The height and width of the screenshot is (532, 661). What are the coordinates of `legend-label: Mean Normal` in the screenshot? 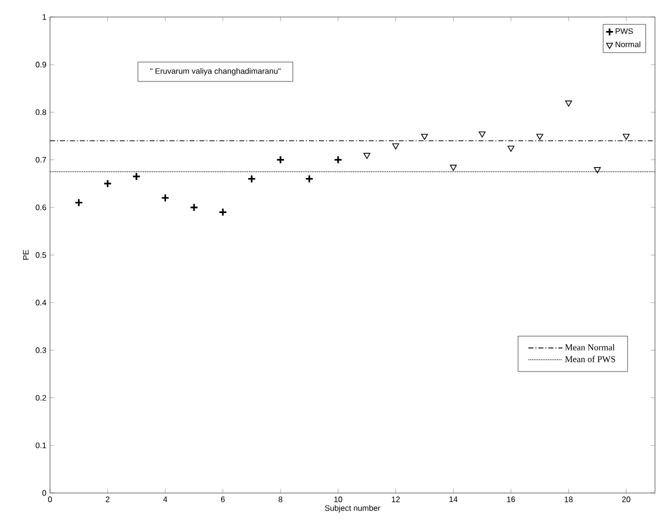 It's located at (590, 347).